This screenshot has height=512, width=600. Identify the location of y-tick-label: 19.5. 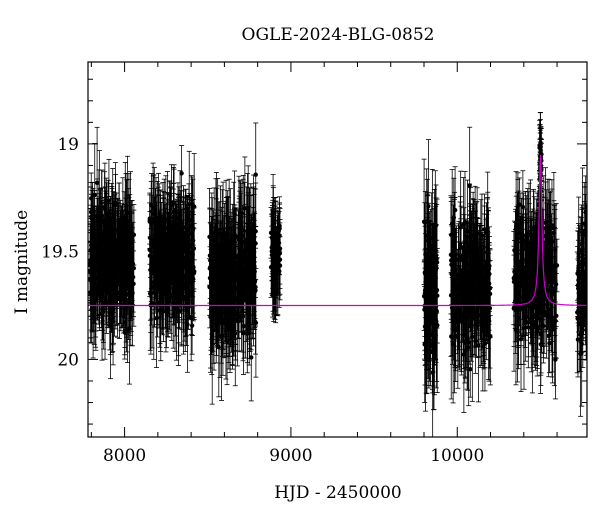
(60, 253).